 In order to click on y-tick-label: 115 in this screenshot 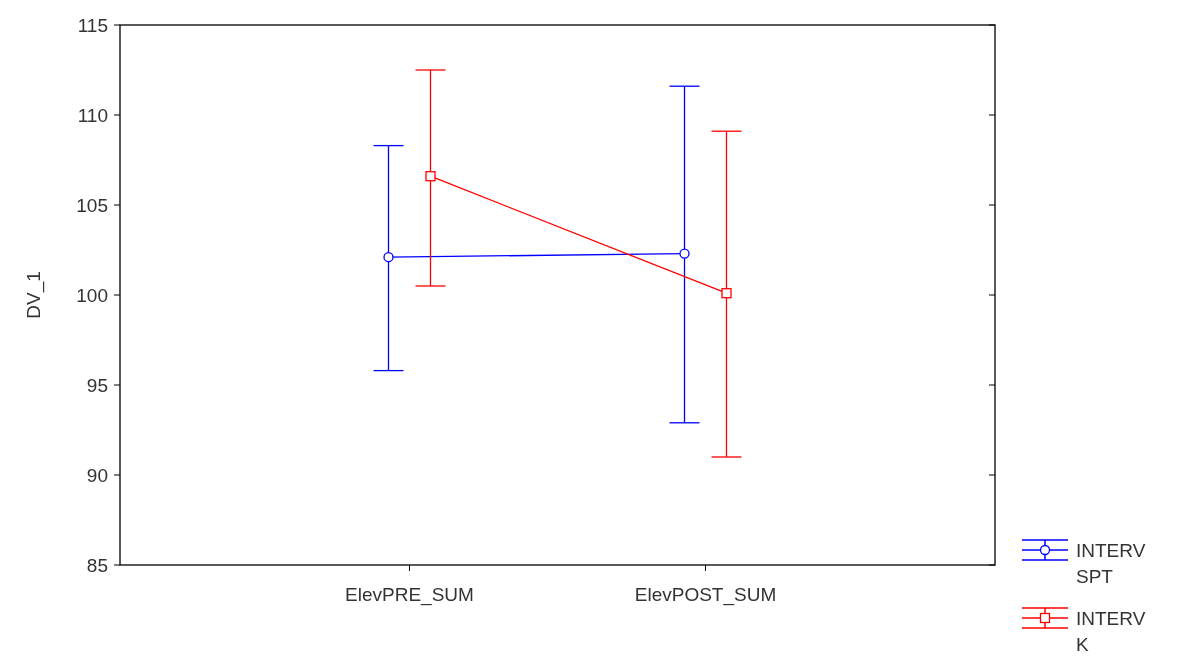, I will do `click(92, 25)`.